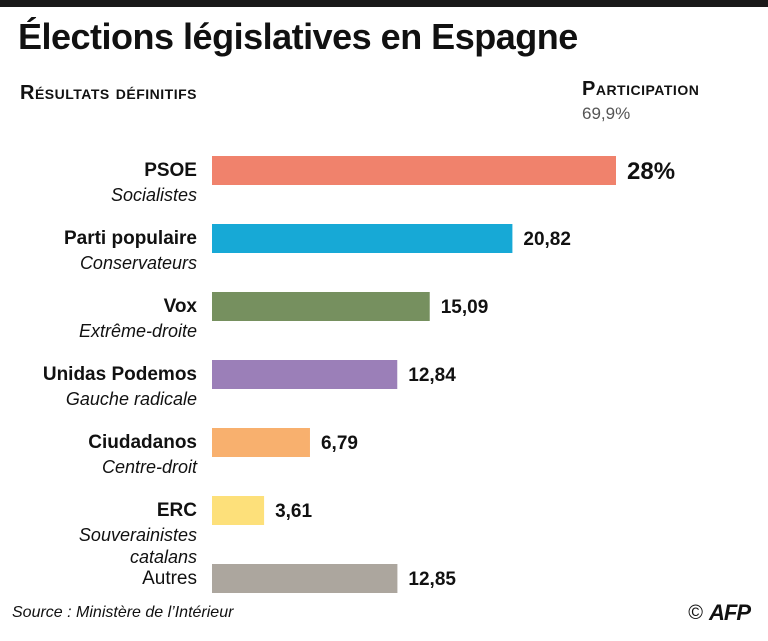 Image resolution: width=768 pixels, height=641 pixels. Describe the element at coordinates (138, 535) in the screenshot. I see `category-sublabel: Souverainistes` at that location.